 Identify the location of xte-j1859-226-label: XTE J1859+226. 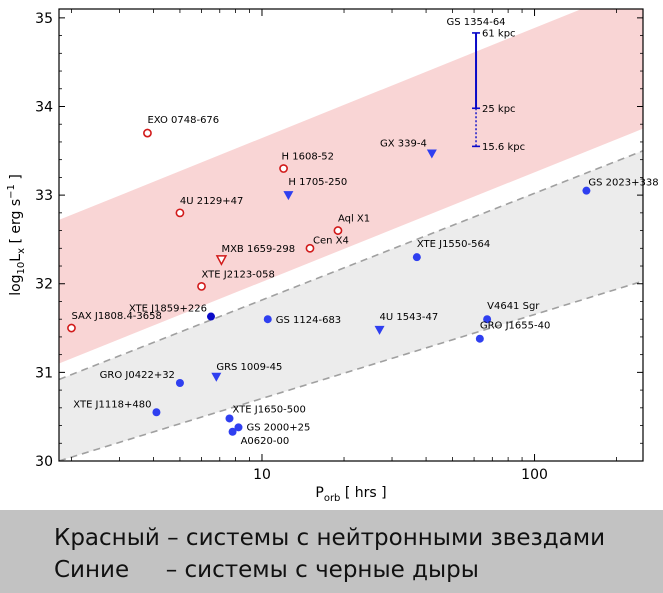
(168, 309).